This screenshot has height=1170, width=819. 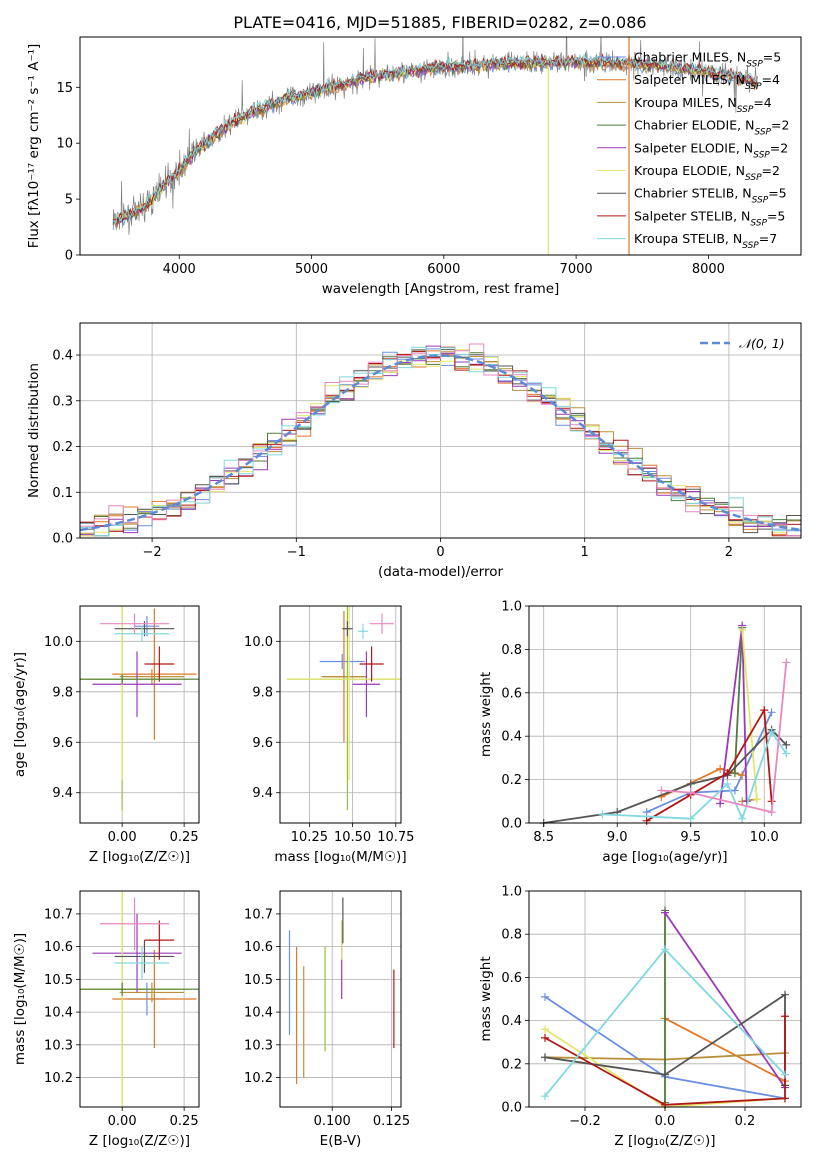 What do you see at coordinates (64, 144) in the screenshot?
I see `y-tick-label: 10` at bounding box center [64, 144].